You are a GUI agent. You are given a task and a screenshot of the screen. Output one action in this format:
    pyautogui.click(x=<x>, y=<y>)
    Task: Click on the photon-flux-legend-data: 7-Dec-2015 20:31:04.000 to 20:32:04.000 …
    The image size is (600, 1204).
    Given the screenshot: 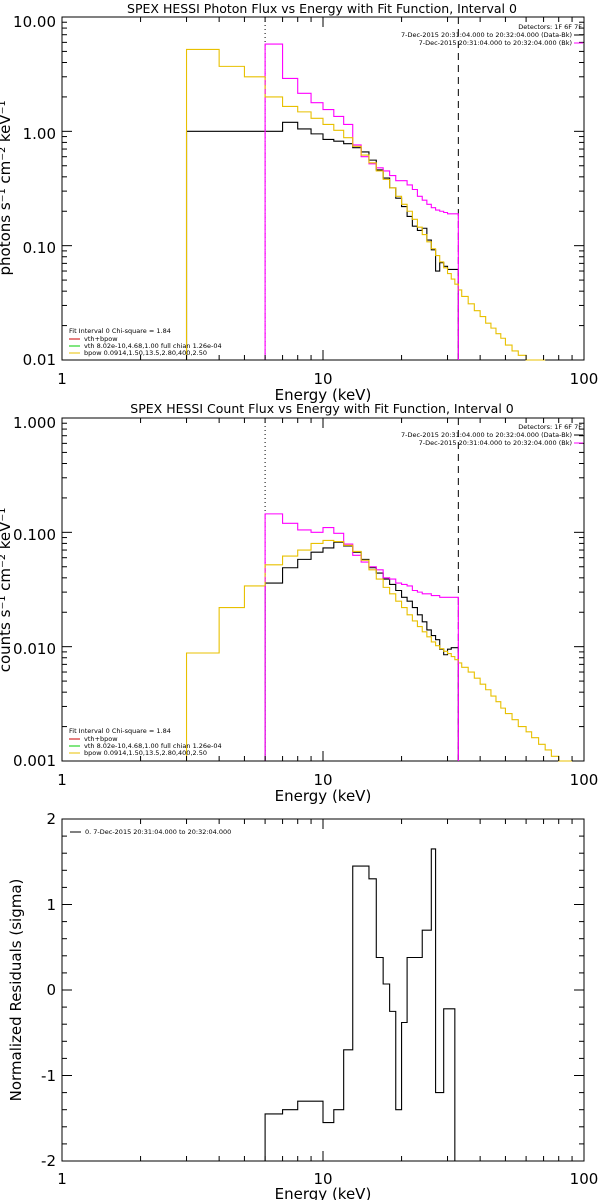 What is the action you would take?
    pyautogui.click(x=486, y=35)
    